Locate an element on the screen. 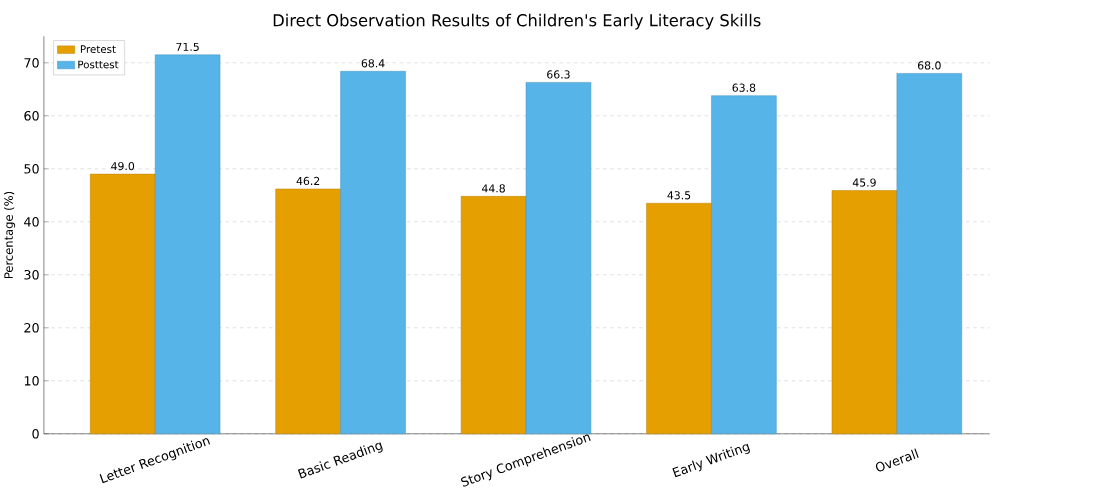 Image resolution: width=1109 pixels, height=499 pixels. data-label: 63.8 is located at coordinates (744, 87).